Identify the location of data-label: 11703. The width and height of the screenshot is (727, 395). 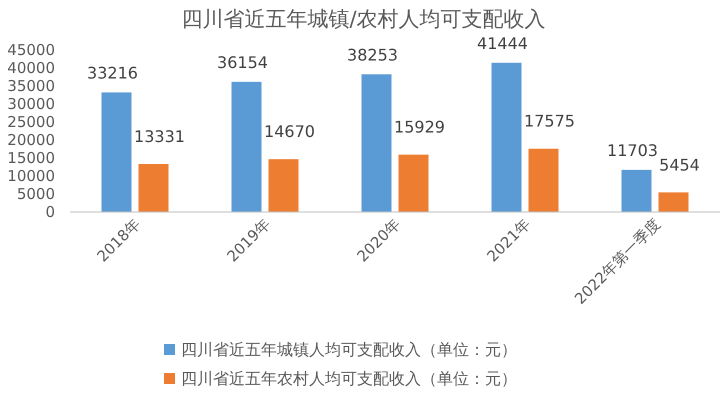
(632, 150).